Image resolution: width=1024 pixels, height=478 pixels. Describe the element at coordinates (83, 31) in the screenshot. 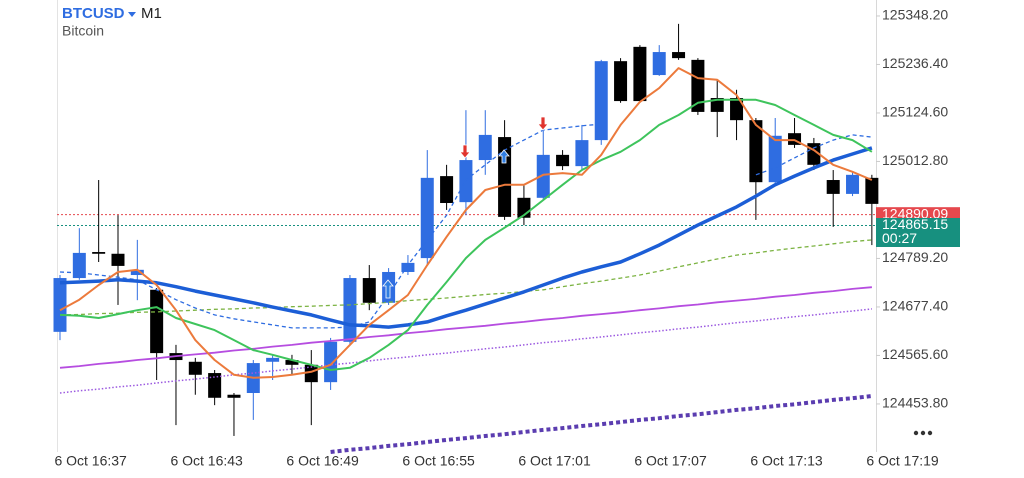

I see `instrument-name: Bitcoin` at that location.